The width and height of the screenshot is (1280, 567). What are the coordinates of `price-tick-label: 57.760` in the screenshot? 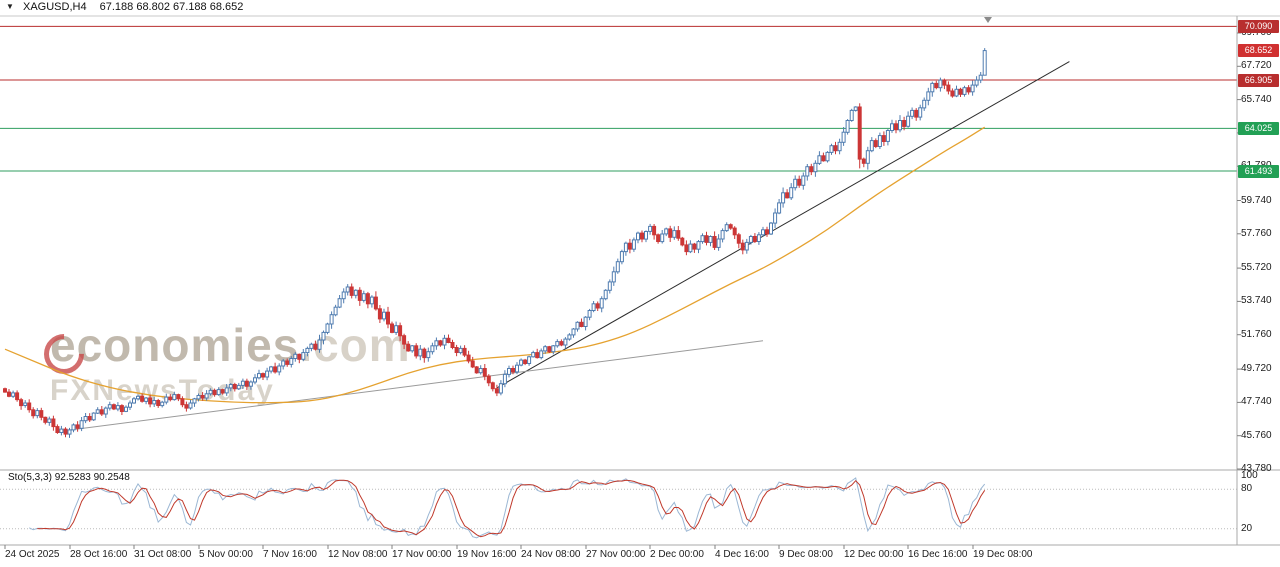 It's located at (1256, 233).